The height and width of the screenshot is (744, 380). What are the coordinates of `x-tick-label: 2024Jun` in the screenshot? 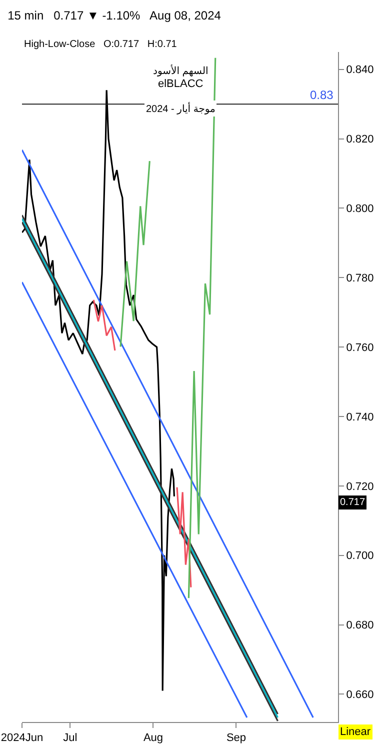 It's located at (22, 738).